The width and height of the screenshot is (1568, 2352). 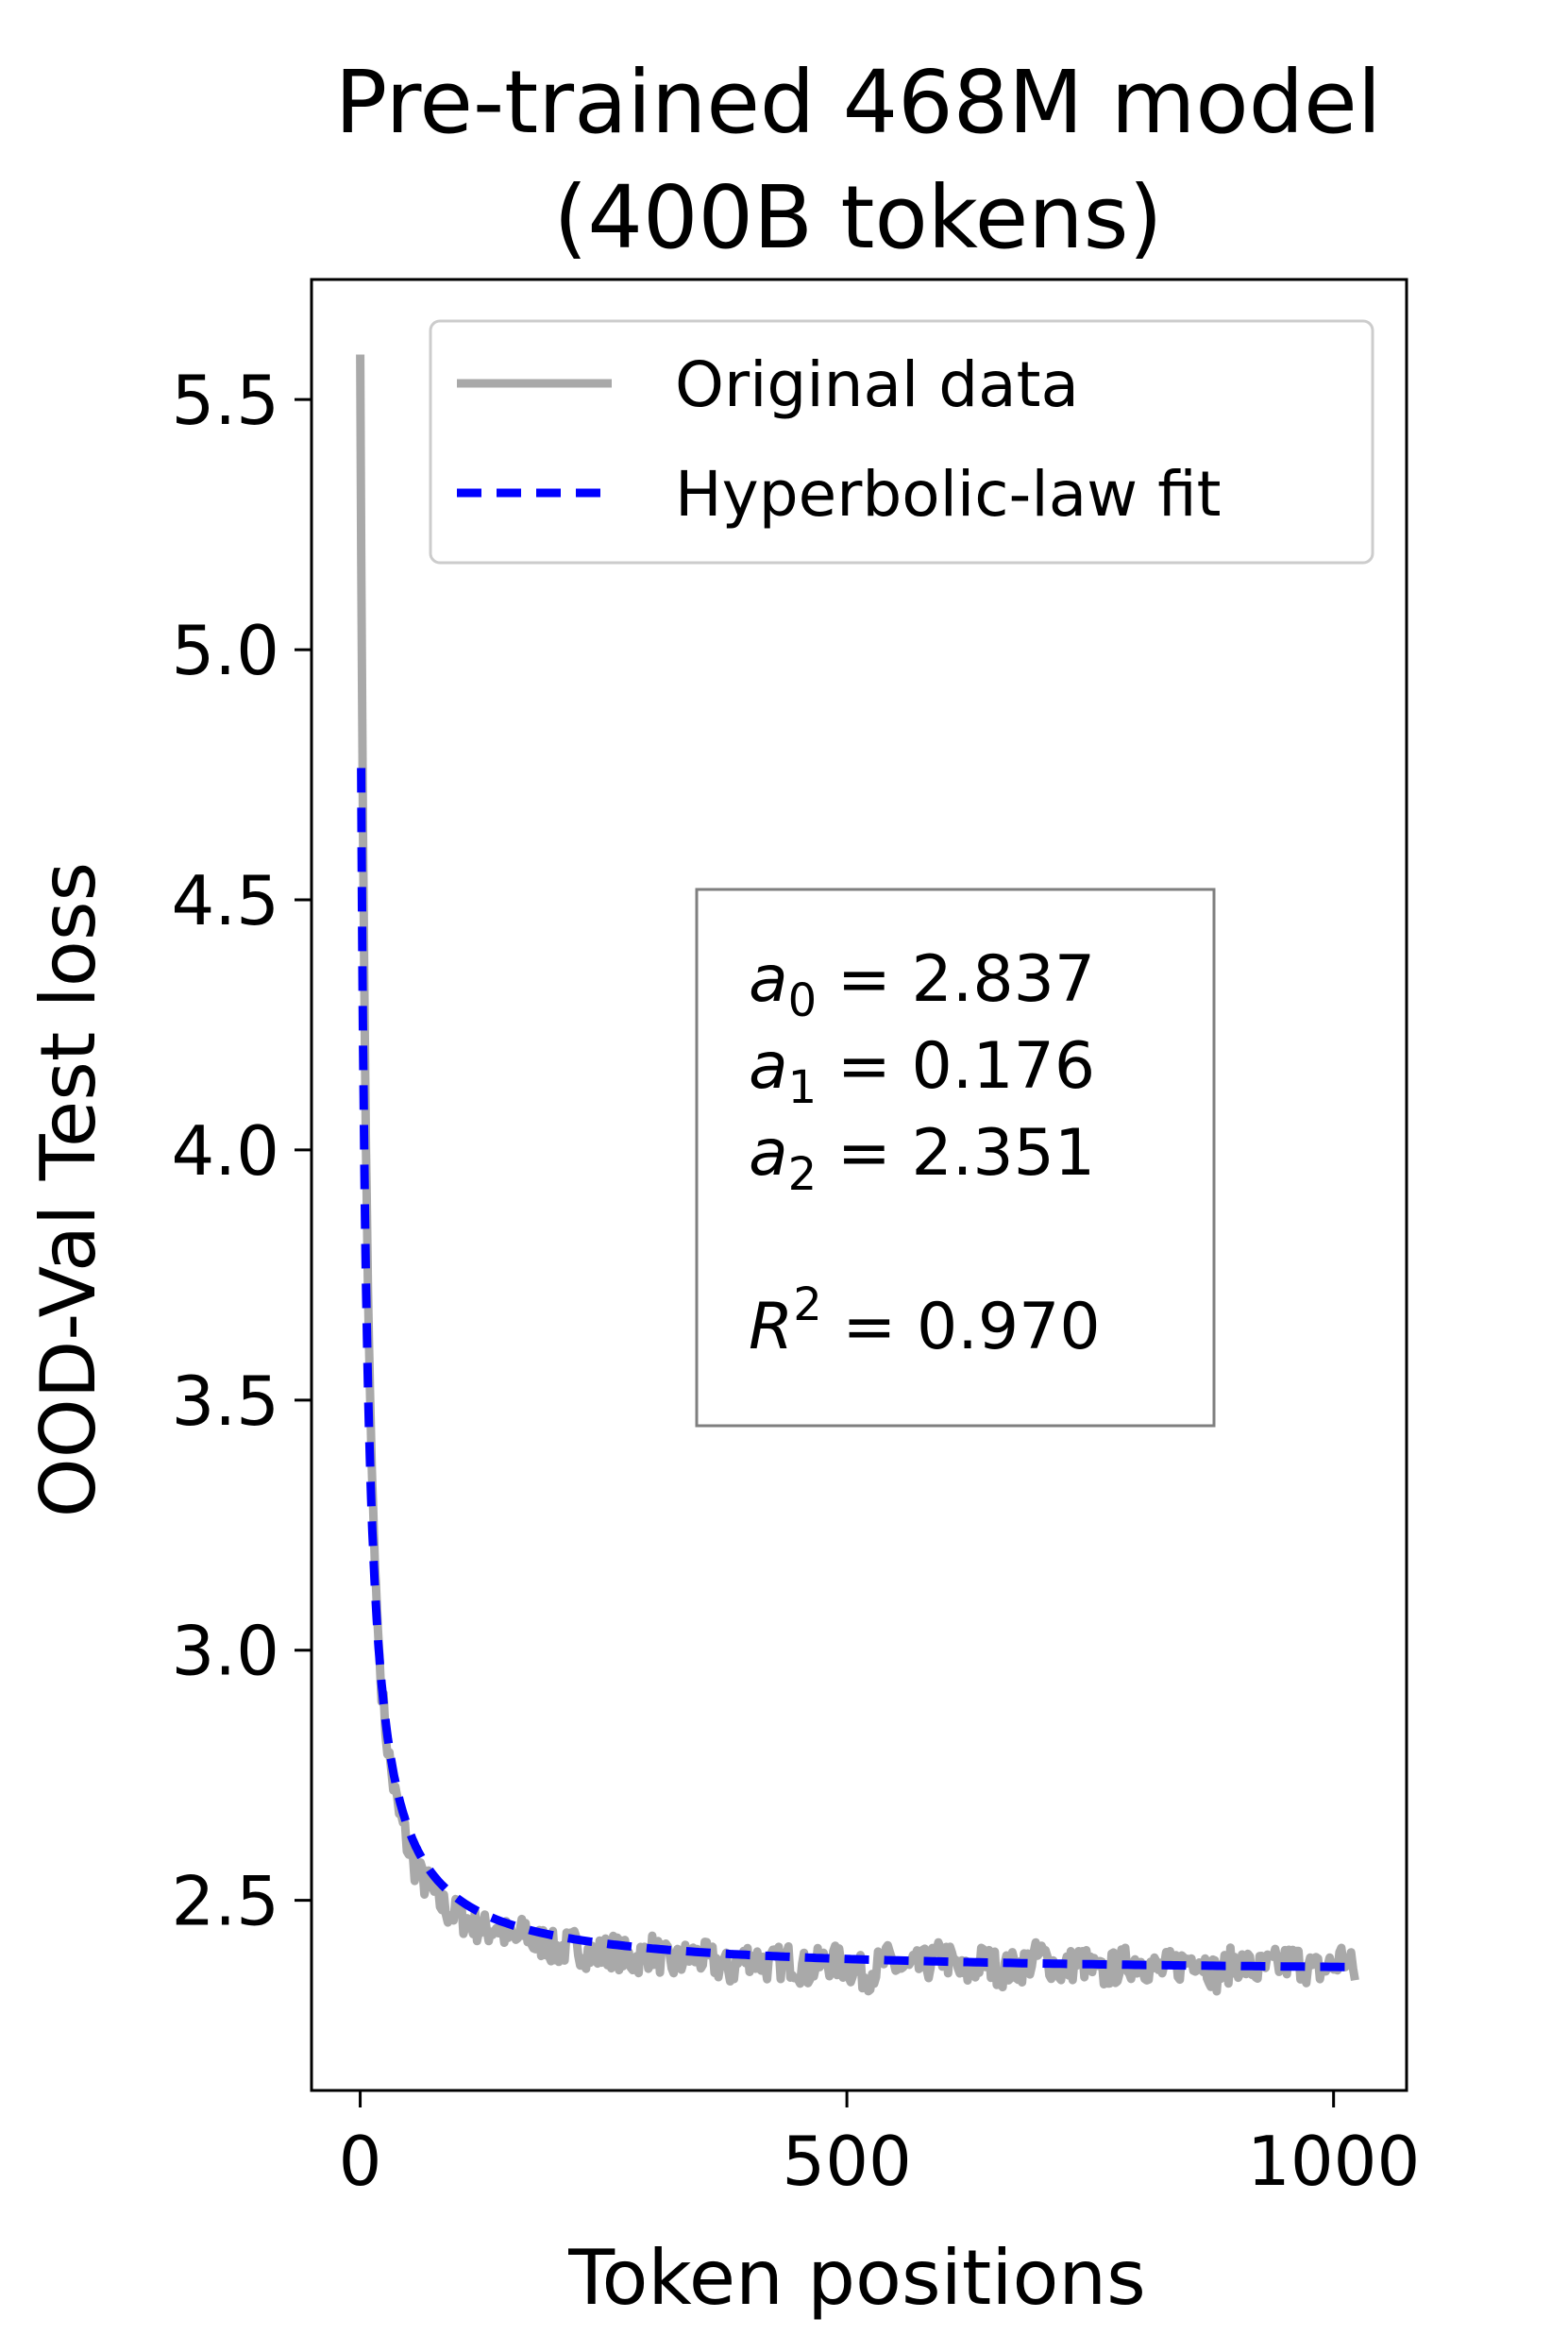 I want to click on stat-a2: a2 = 2.351, so click(x=922, y=1158).